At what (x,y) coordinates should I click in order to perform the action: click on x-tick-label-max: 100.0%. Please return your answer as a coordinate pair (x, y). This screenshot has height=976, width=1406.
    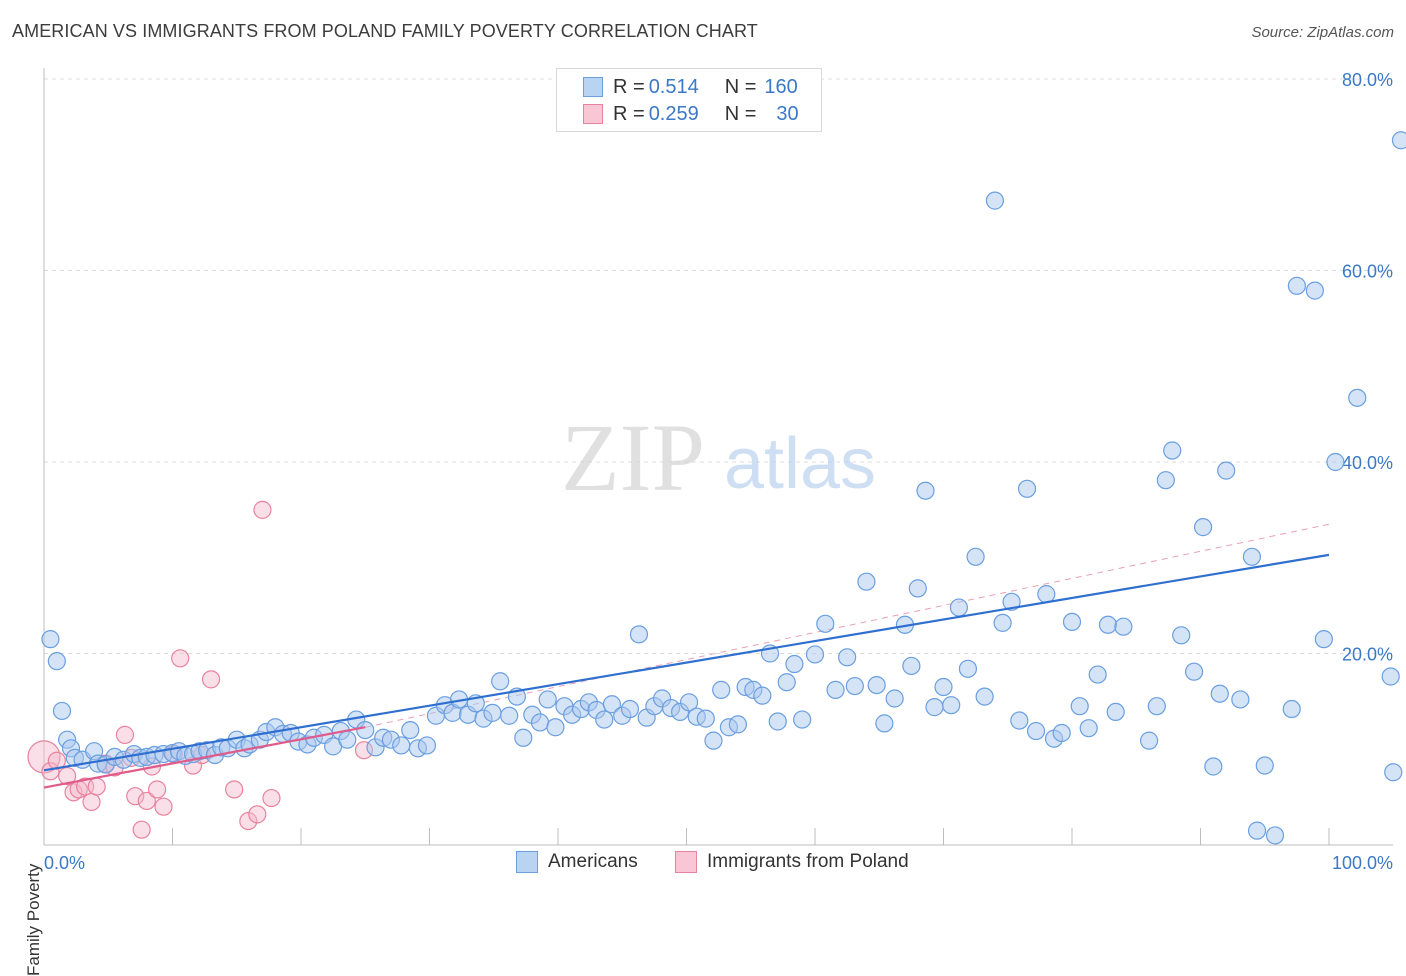
    Looking at the image, I should click on (1362, 863).